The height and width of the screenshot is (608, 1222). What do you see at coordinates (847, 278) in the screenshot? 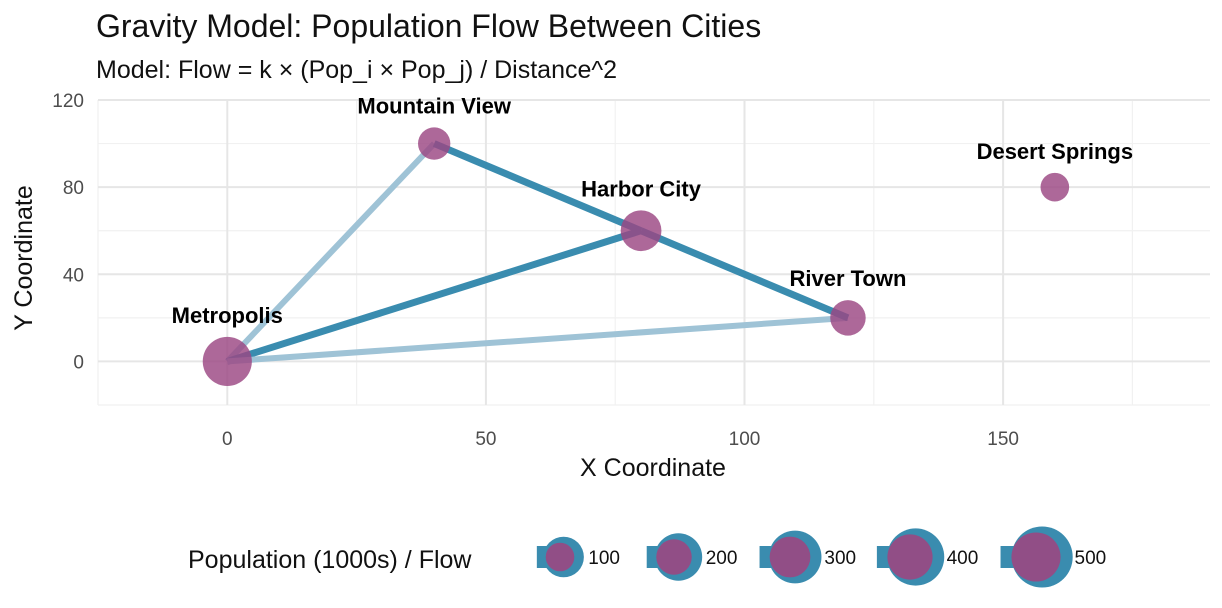
I see `city-label: River Town` at bounding box center [847, 278].